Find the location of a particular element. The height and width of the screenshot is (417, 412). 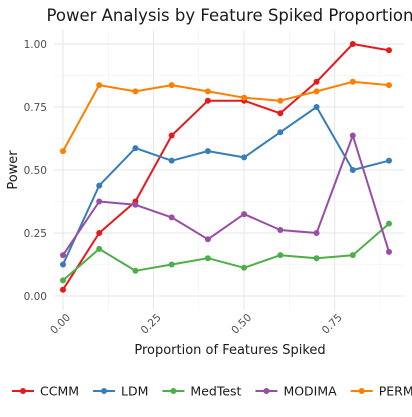

legend-label: MedTest is located at coordinates (215, 391).